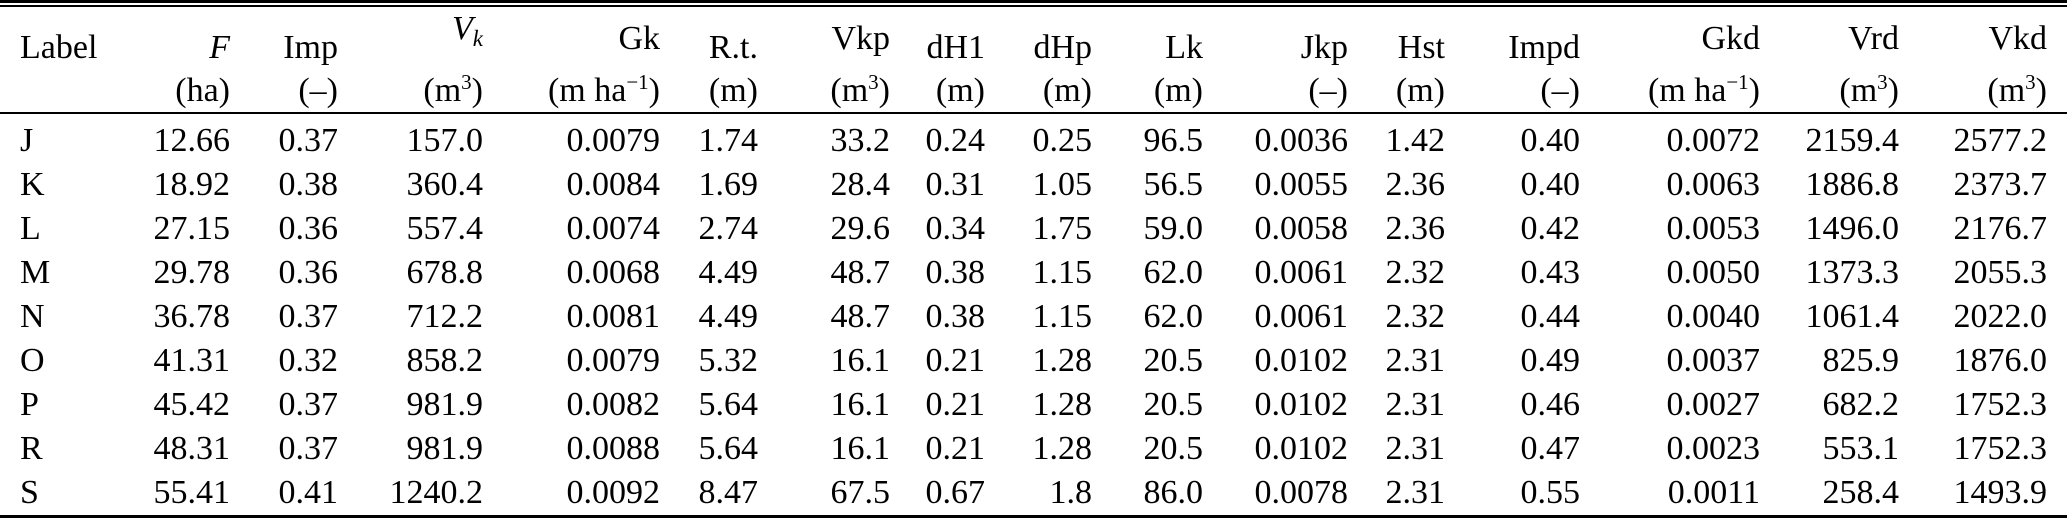 The image size is (2067, 526). I want to click on table-cell: 67.5, so click(824, 494).